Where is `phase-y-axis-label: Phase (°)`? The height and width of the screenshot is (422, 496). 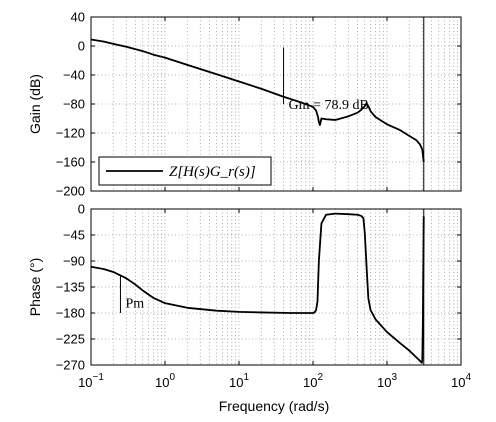 phase-y-axis-label: Phase (°) is located at coordinates (35, 287).